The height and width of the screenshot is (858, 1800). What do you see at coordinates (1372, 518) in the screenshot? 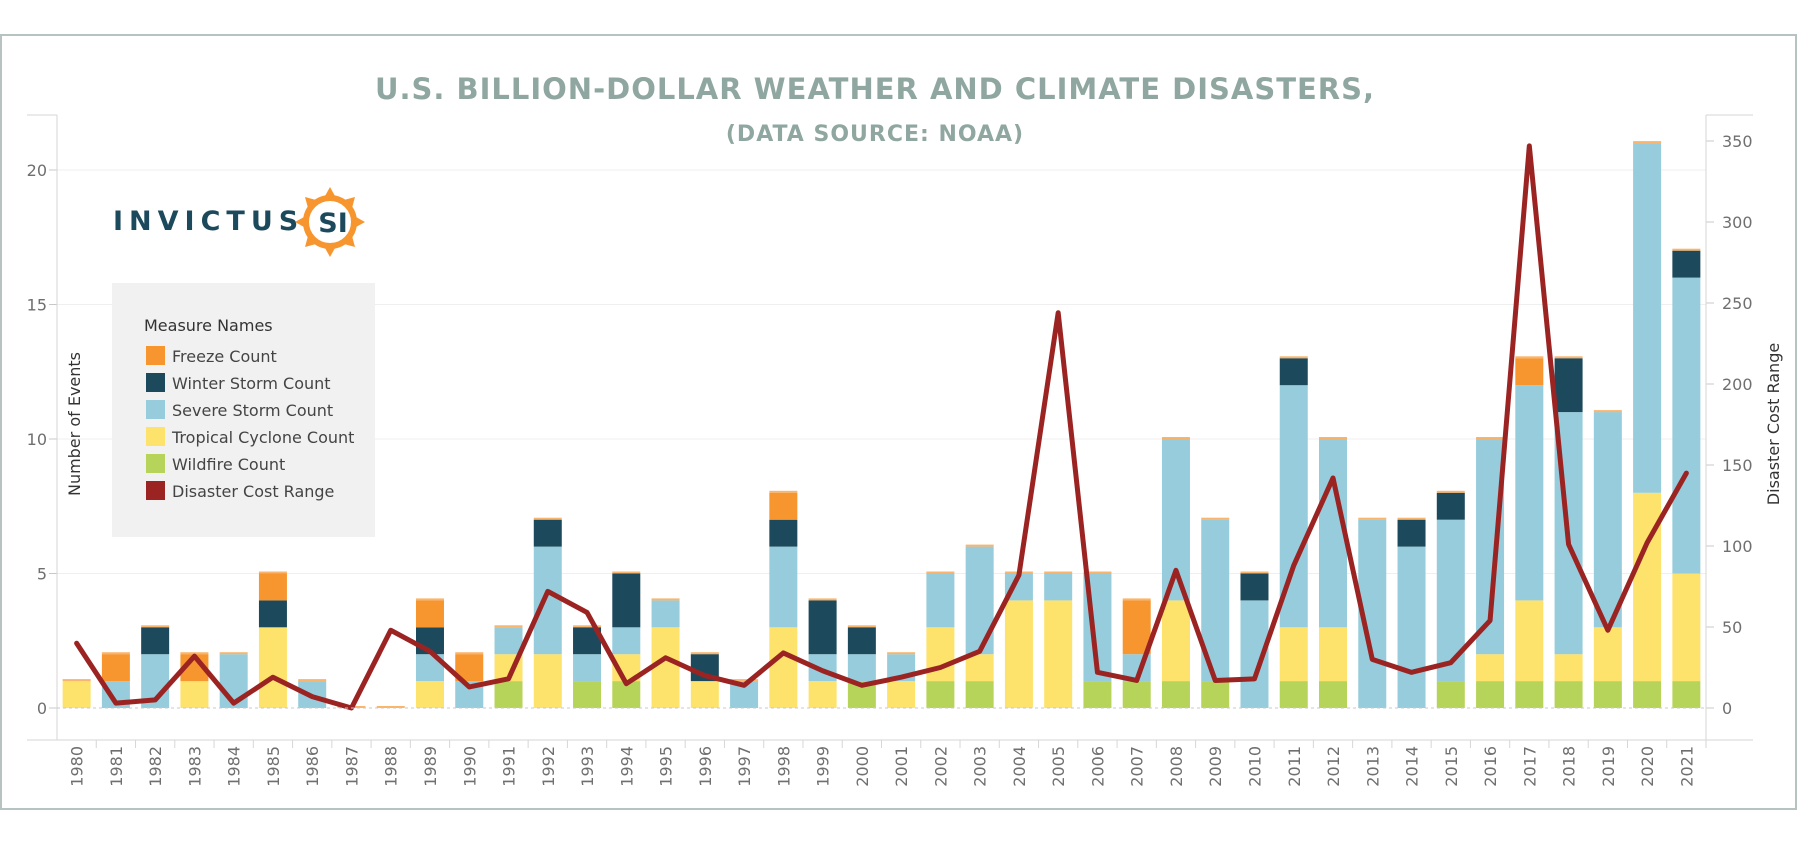
I see `bar-cap-2013` at bounding box center [1372, 518].